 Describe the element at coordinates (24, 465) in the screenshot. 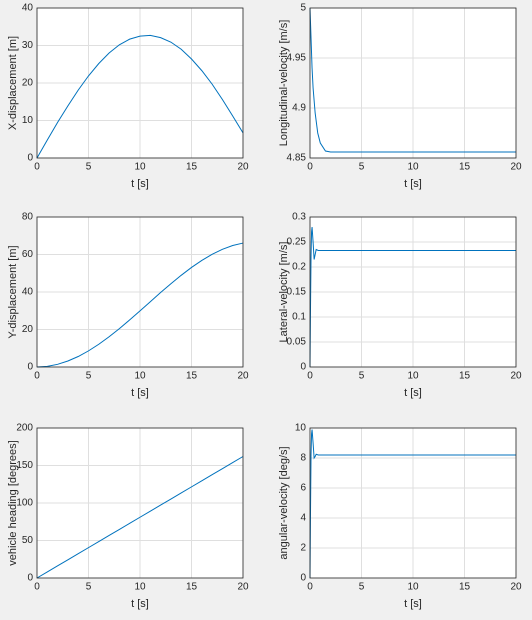

I see `y-tick-label: 150` at that location.